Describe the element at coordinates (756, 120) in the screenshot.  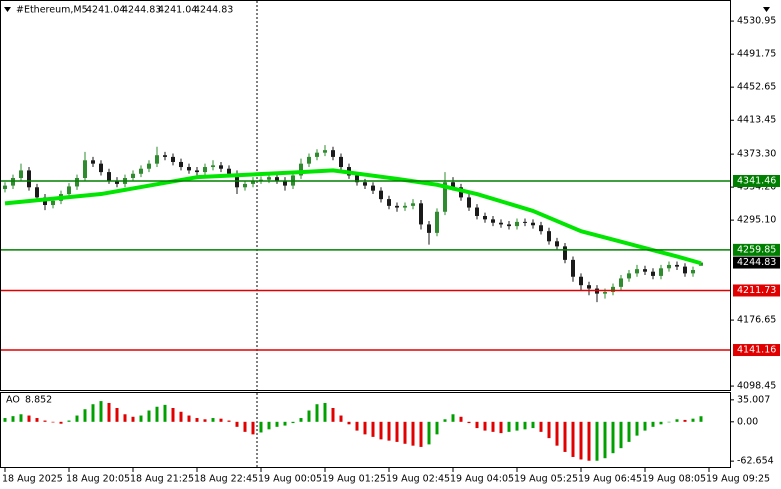
I see `y-tick-label: 4413.45` at that location.